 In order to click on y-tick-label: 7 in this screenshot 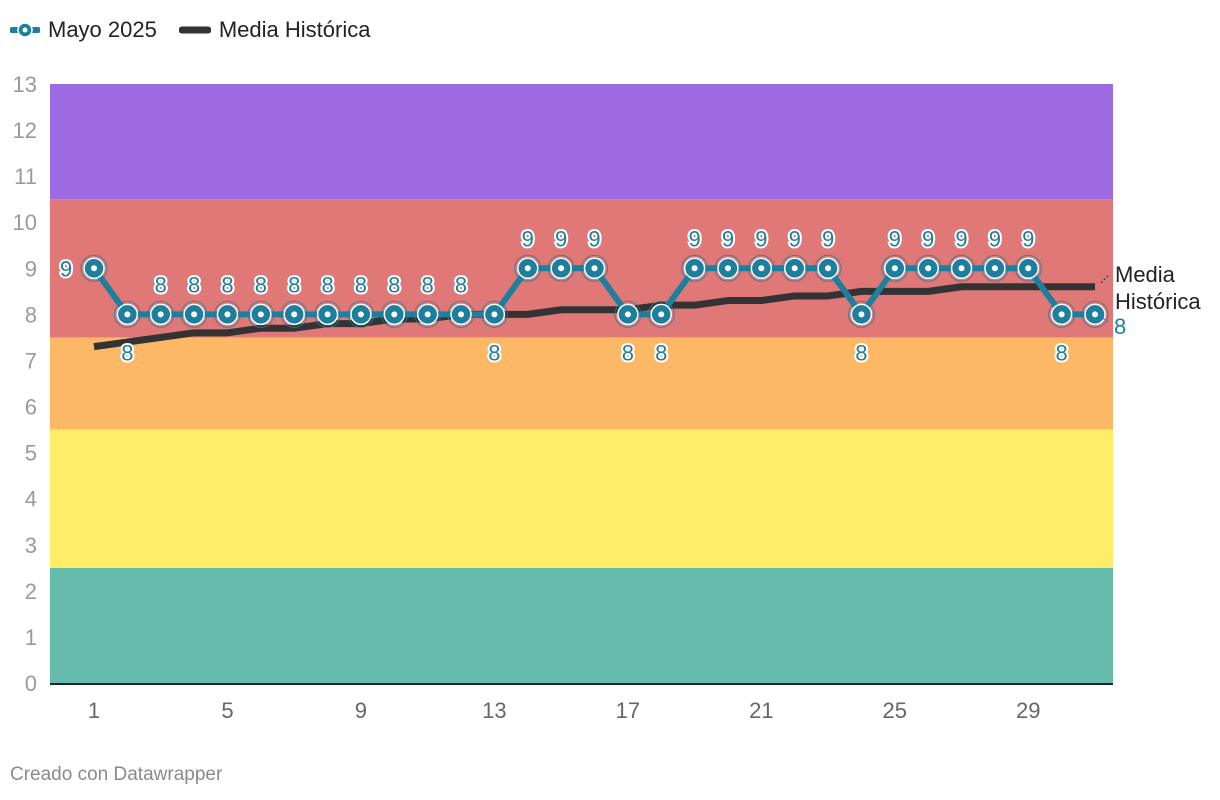, I will do `click(31, 360)`.